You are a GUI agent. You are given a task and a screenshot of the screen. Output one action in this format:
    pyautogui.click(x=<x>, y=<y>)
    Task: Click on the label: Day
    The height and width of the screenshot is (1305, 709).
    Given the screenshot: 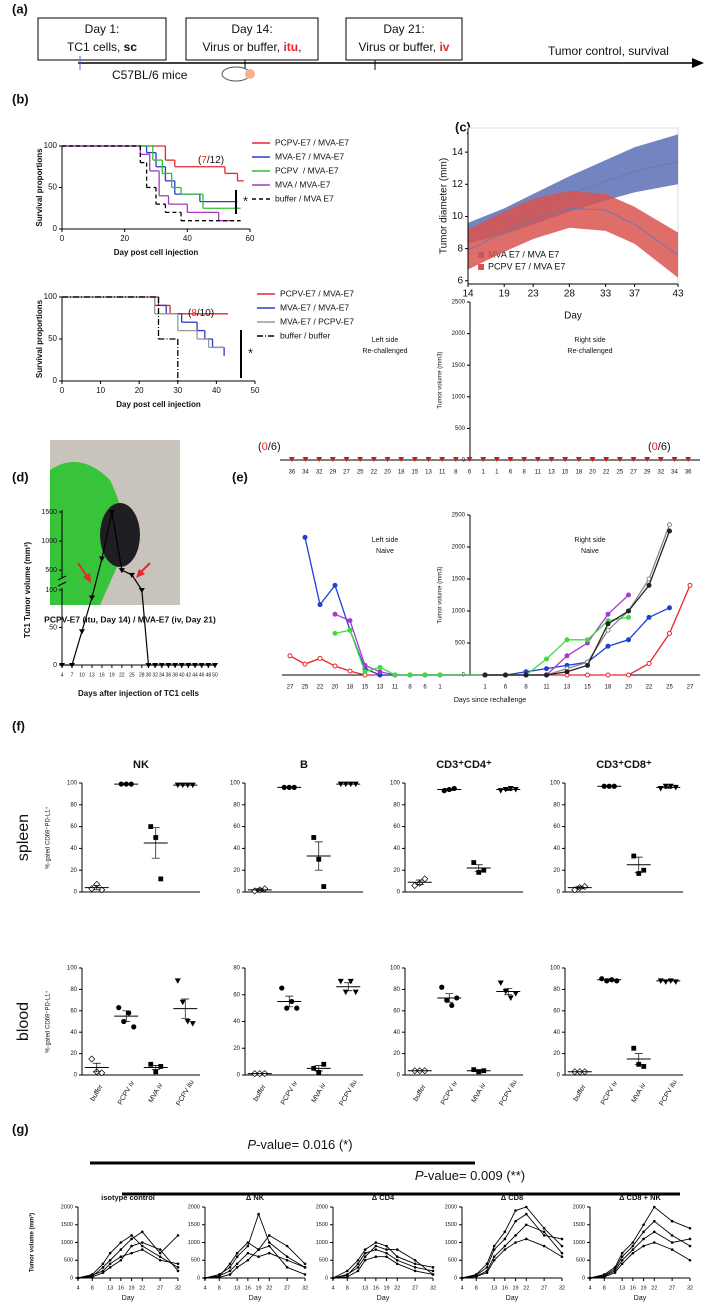 What is the action you would take?
    pyautogui.click(x=383, y=1298)
    